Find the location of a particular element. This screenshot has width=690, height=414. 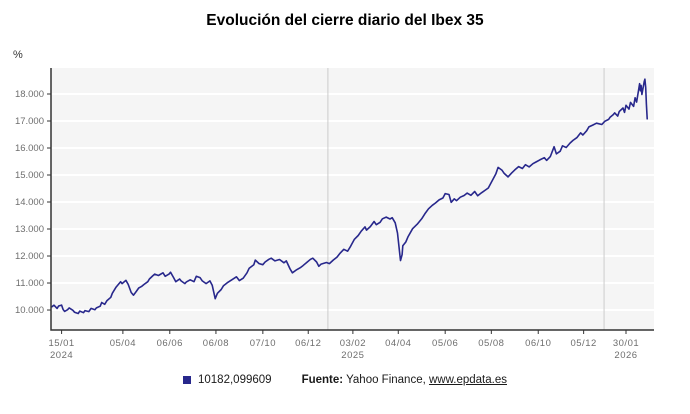

y-tick-label: 11.000 is located at coordinates (30, 283).